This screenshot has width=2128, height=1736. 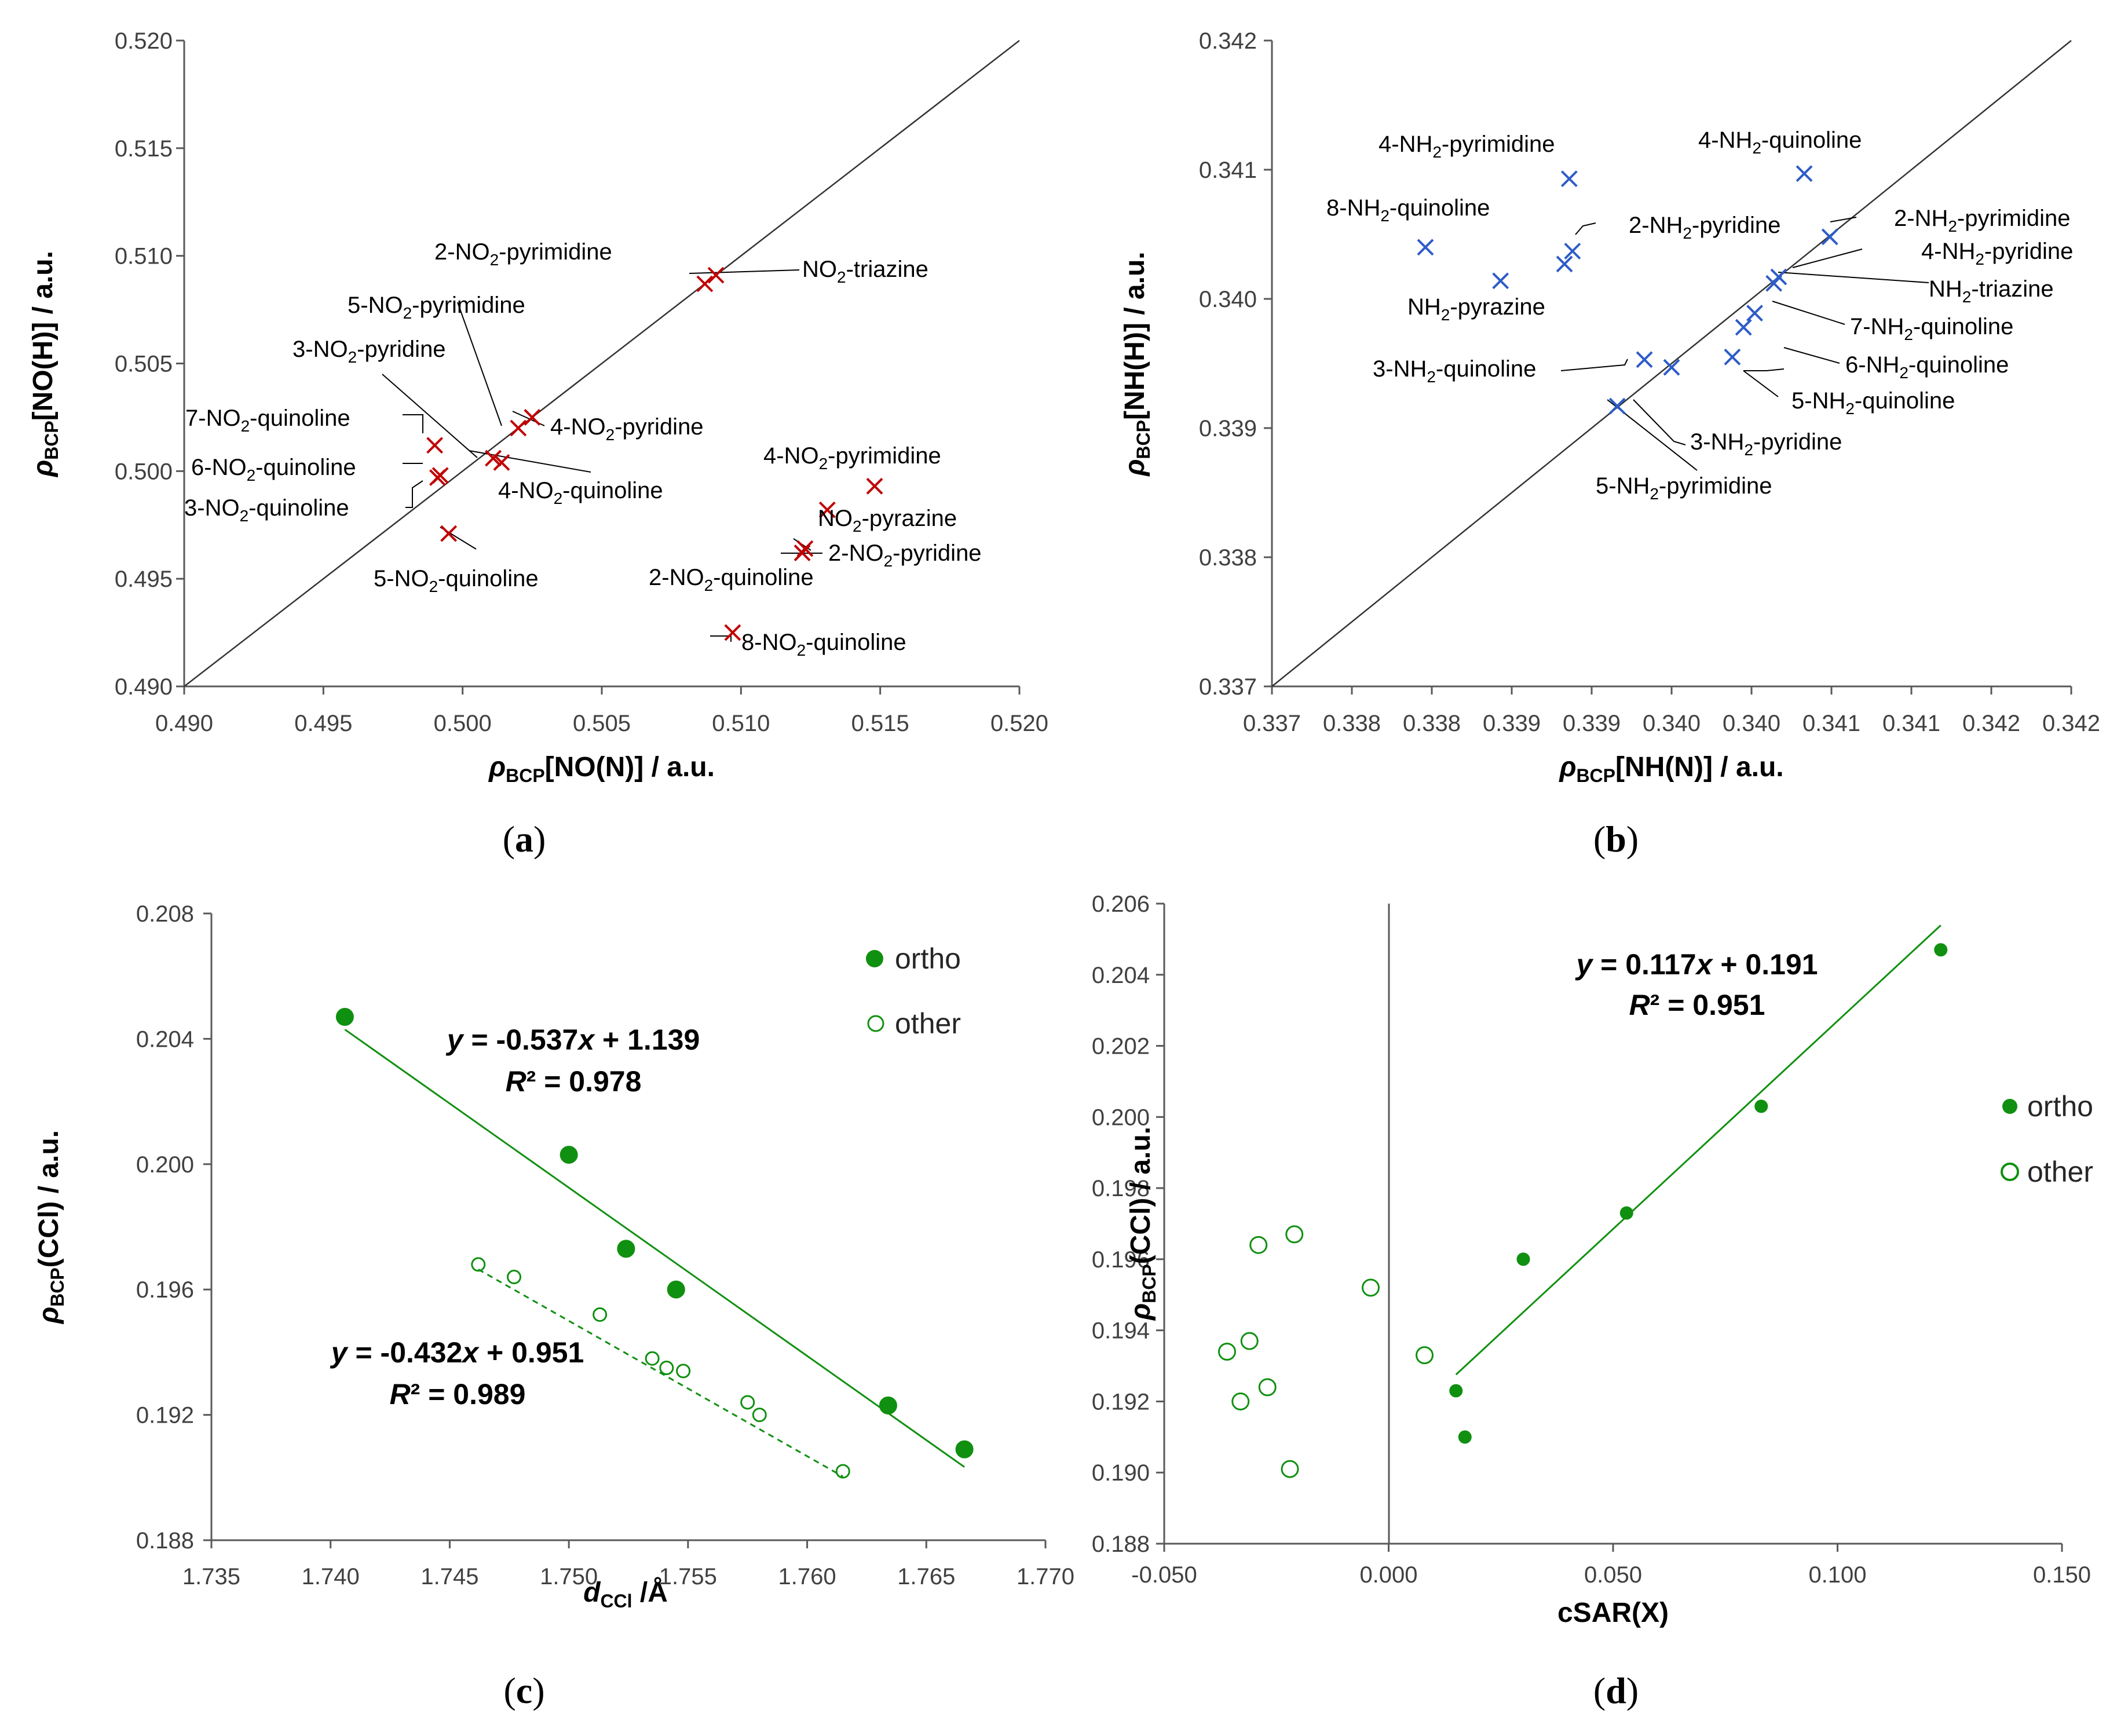 What do you see at coordinates (532, 417) in the screenshot?
I see `a-point-4-no2-pyridine` at bounding box center [532, 417].